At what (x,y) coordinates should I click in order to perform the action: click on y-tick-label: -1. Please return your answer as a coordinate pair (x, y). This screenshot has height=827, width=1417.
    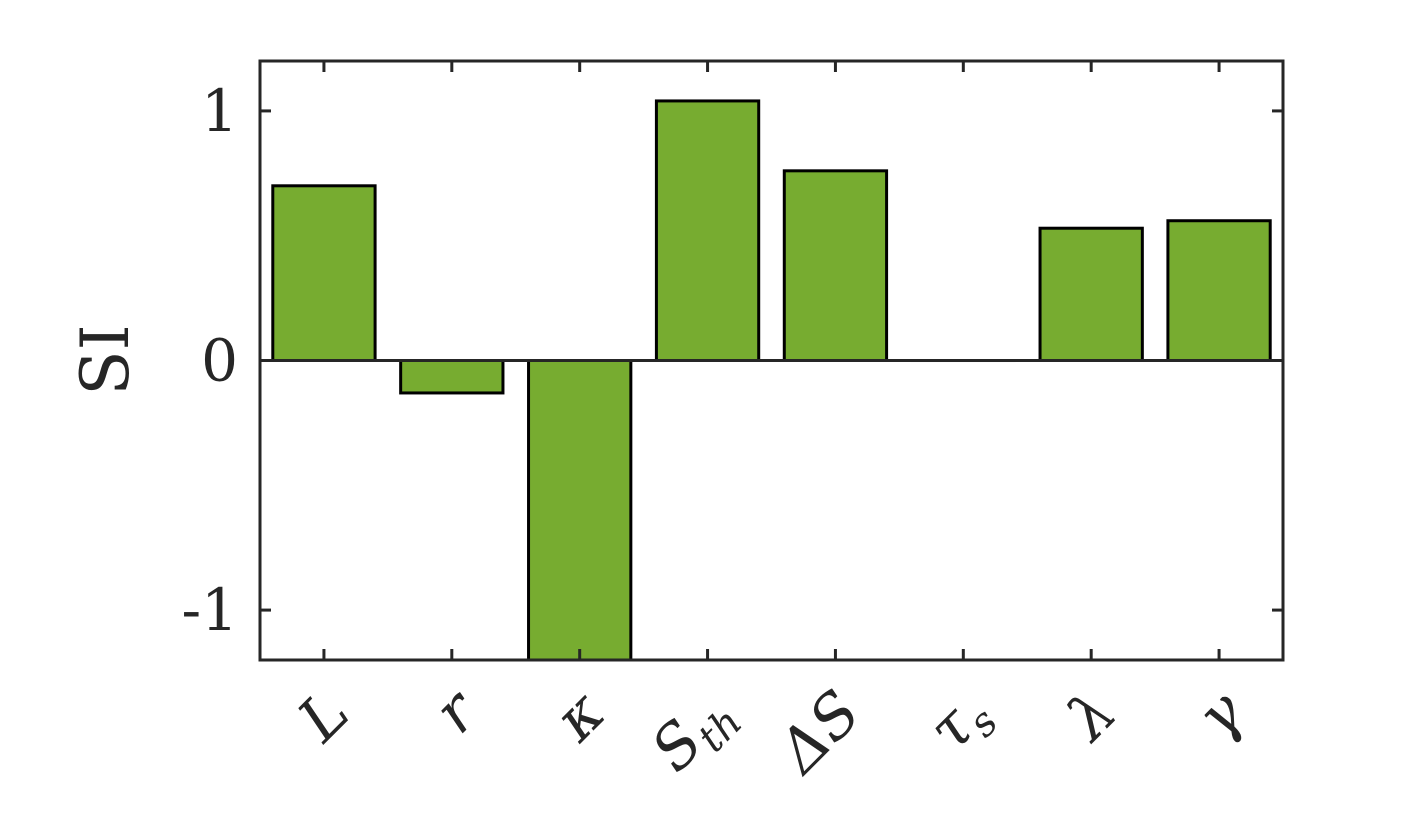
    Looking at the image, I should click on (210, 610).